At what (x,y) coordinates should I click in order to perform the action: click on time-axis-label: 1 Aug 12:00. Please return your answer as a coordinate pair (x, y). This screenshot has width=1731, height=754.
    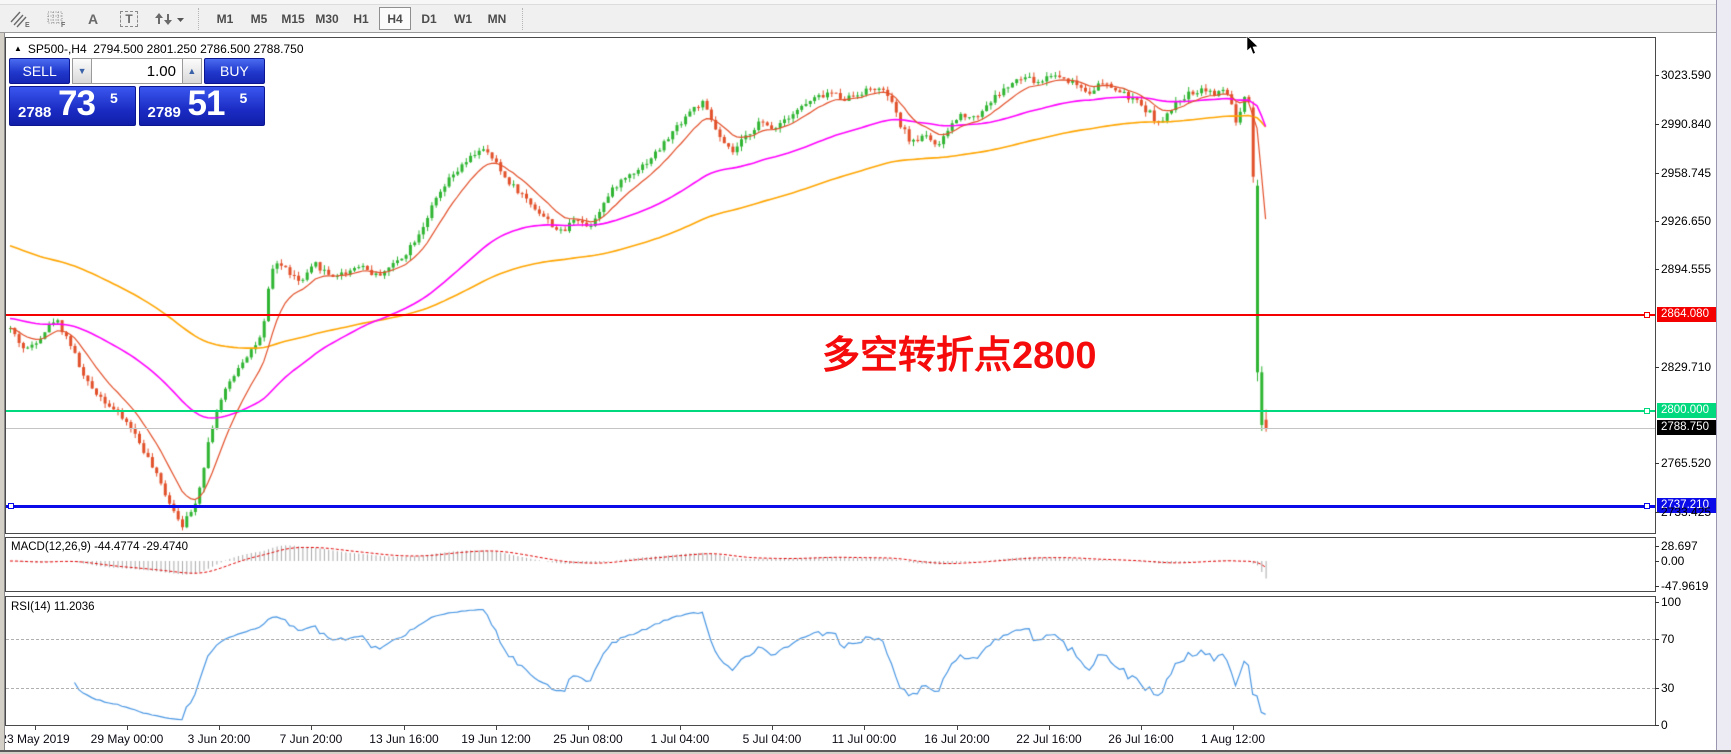
    Looking at the image, I should click on (1233, 739).